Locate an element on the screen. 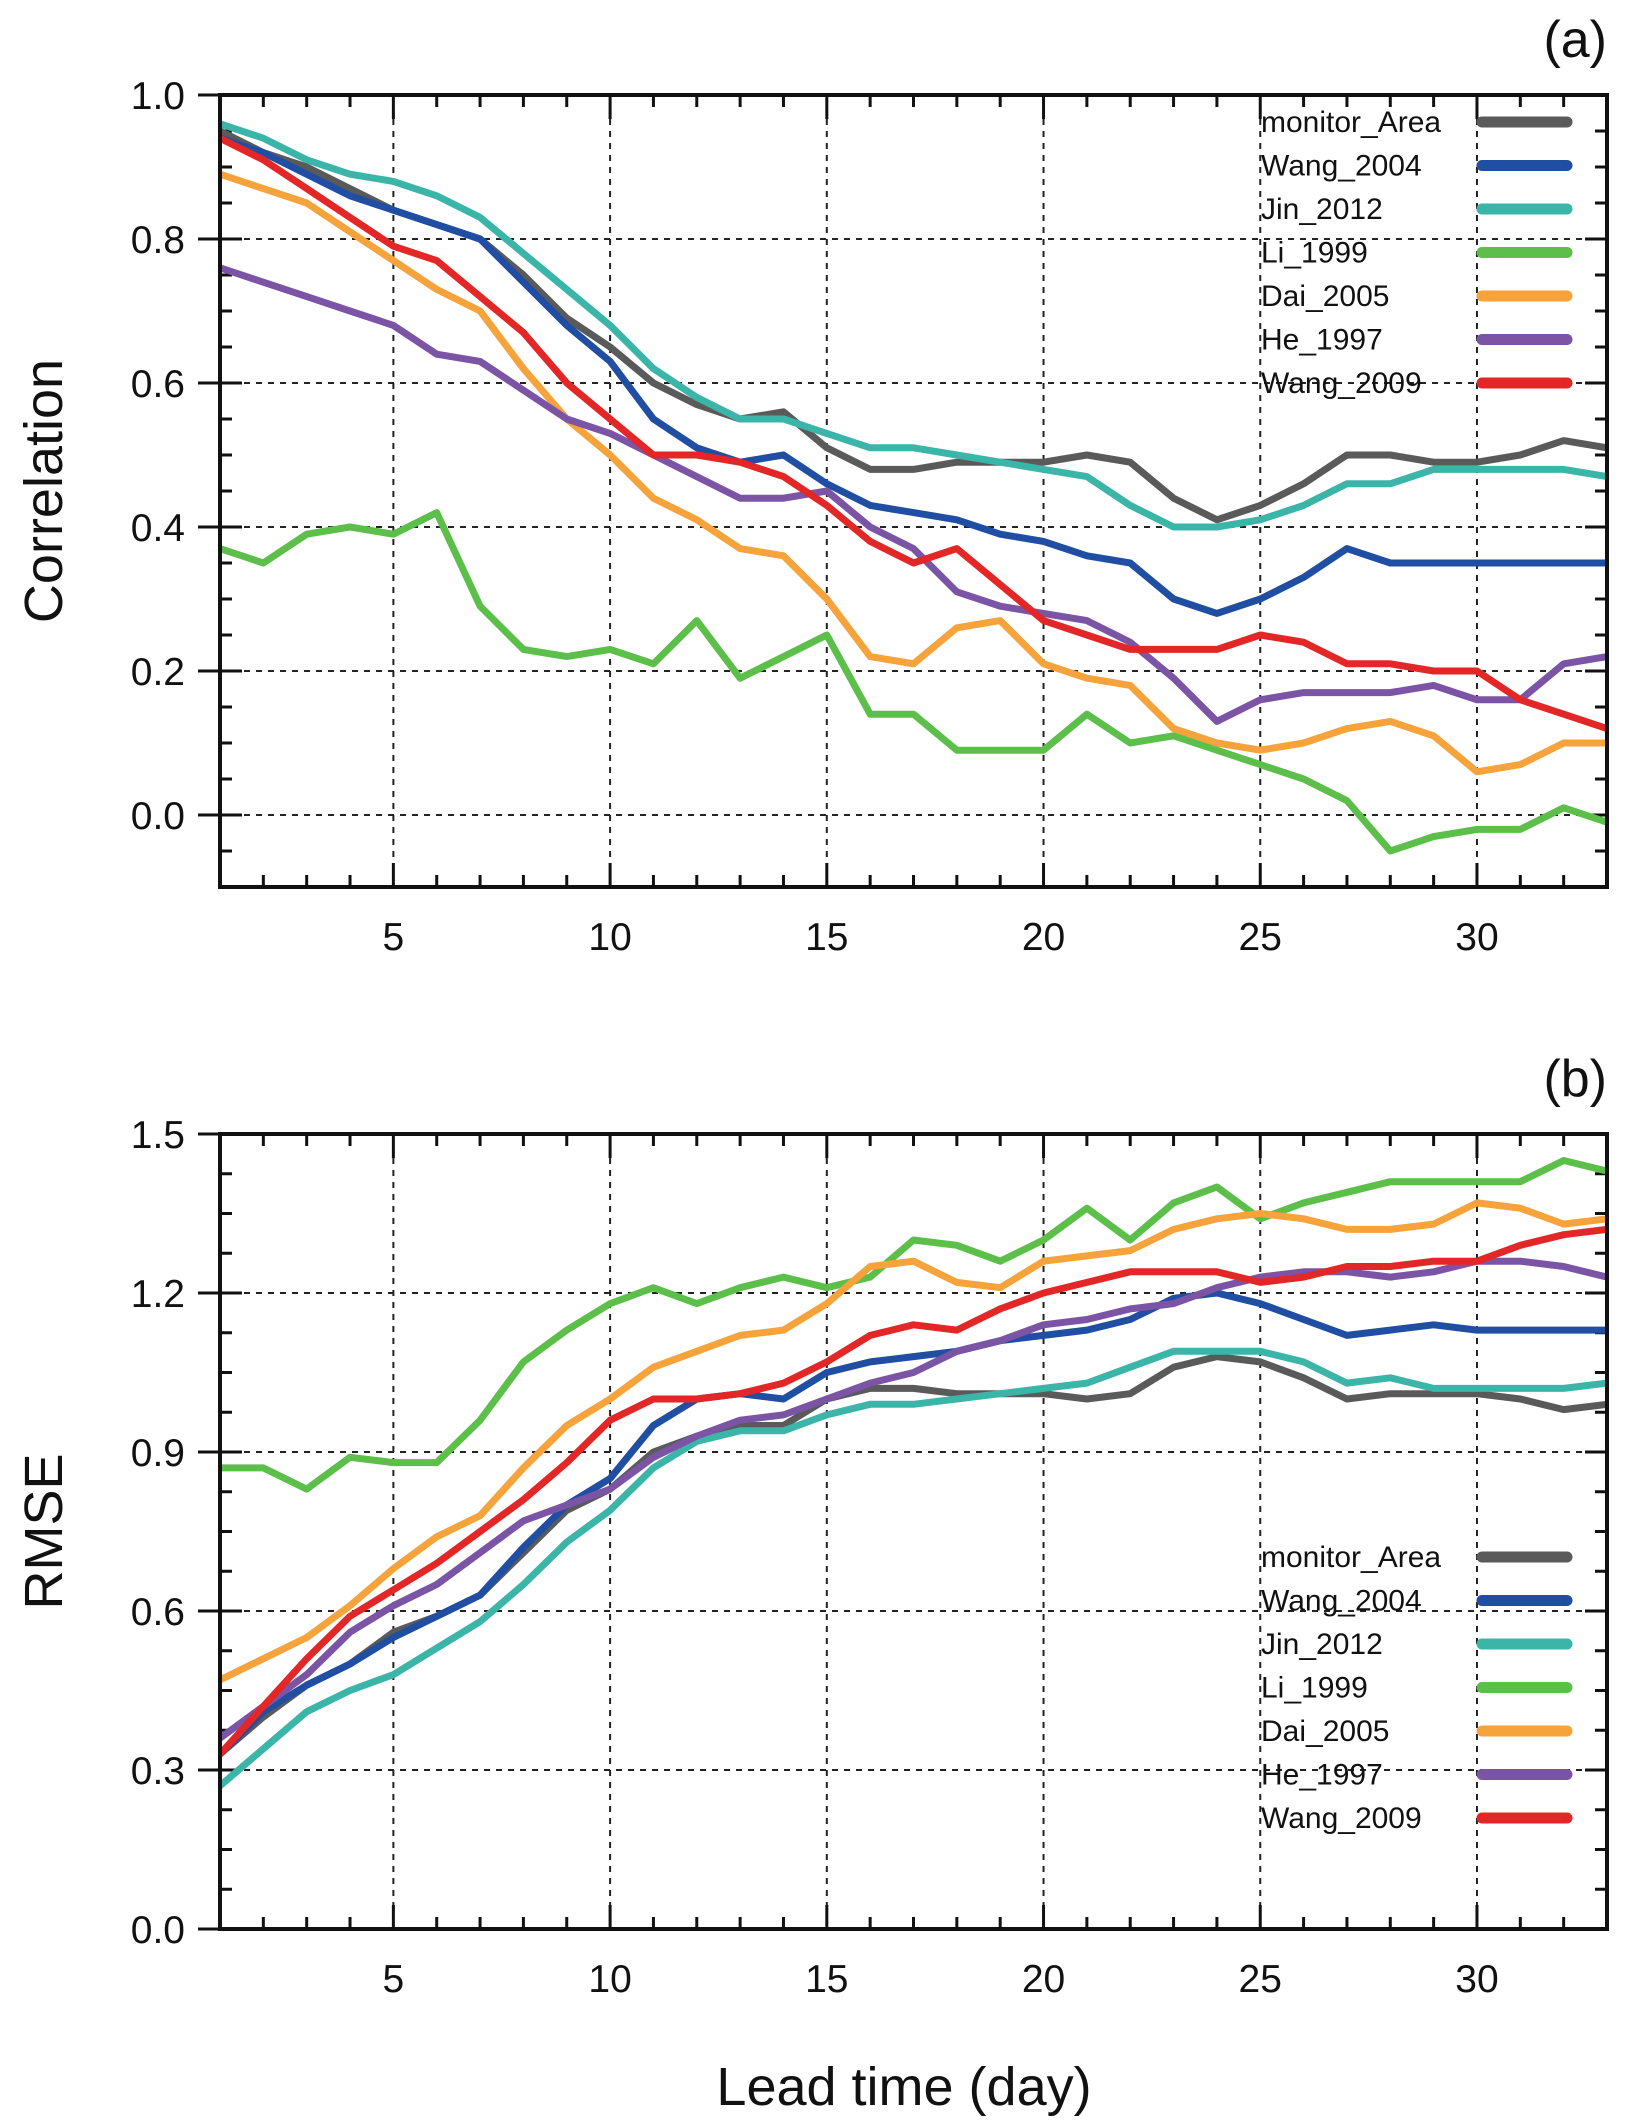 The height and width of the screenshot is (2120, 1644). y-tick-label: 1.5 is located at coordinates (158, 1135).